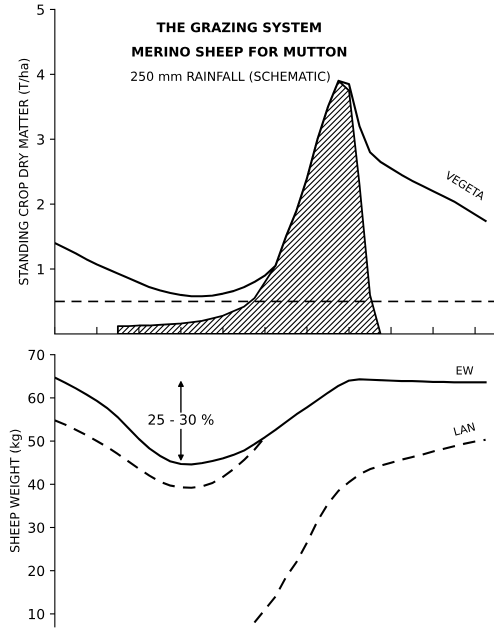 This screenshot has height=630, width=494. What do you see at coordinates (16, 491) in the screenshot?
I see `y-axis-title: SHEEP WEIGHT (kg)` at bounding box center [16, 491].